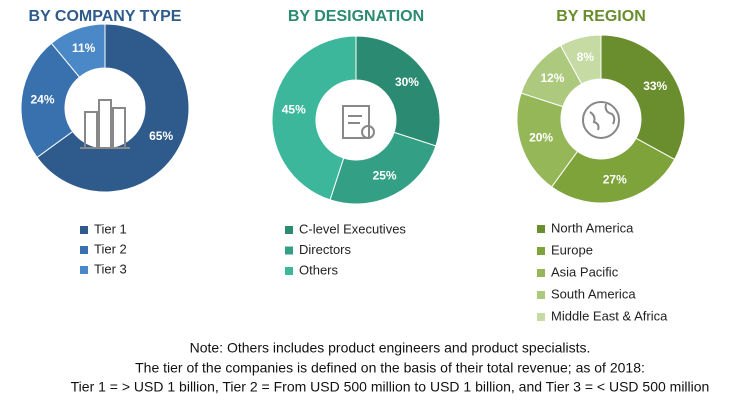  I want to click on slice-label: 8%, so click(586, 57).